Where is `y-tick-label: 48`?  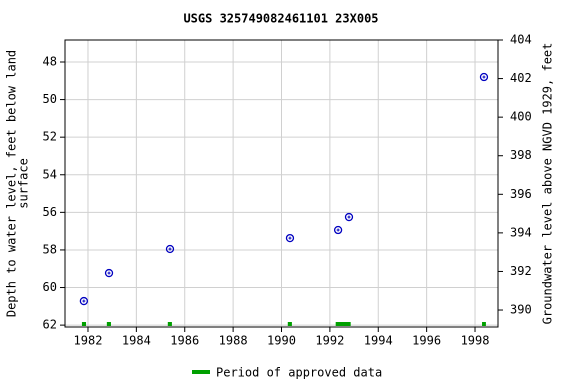 y-tick-label: 48 is located at coordinates (50, 61).